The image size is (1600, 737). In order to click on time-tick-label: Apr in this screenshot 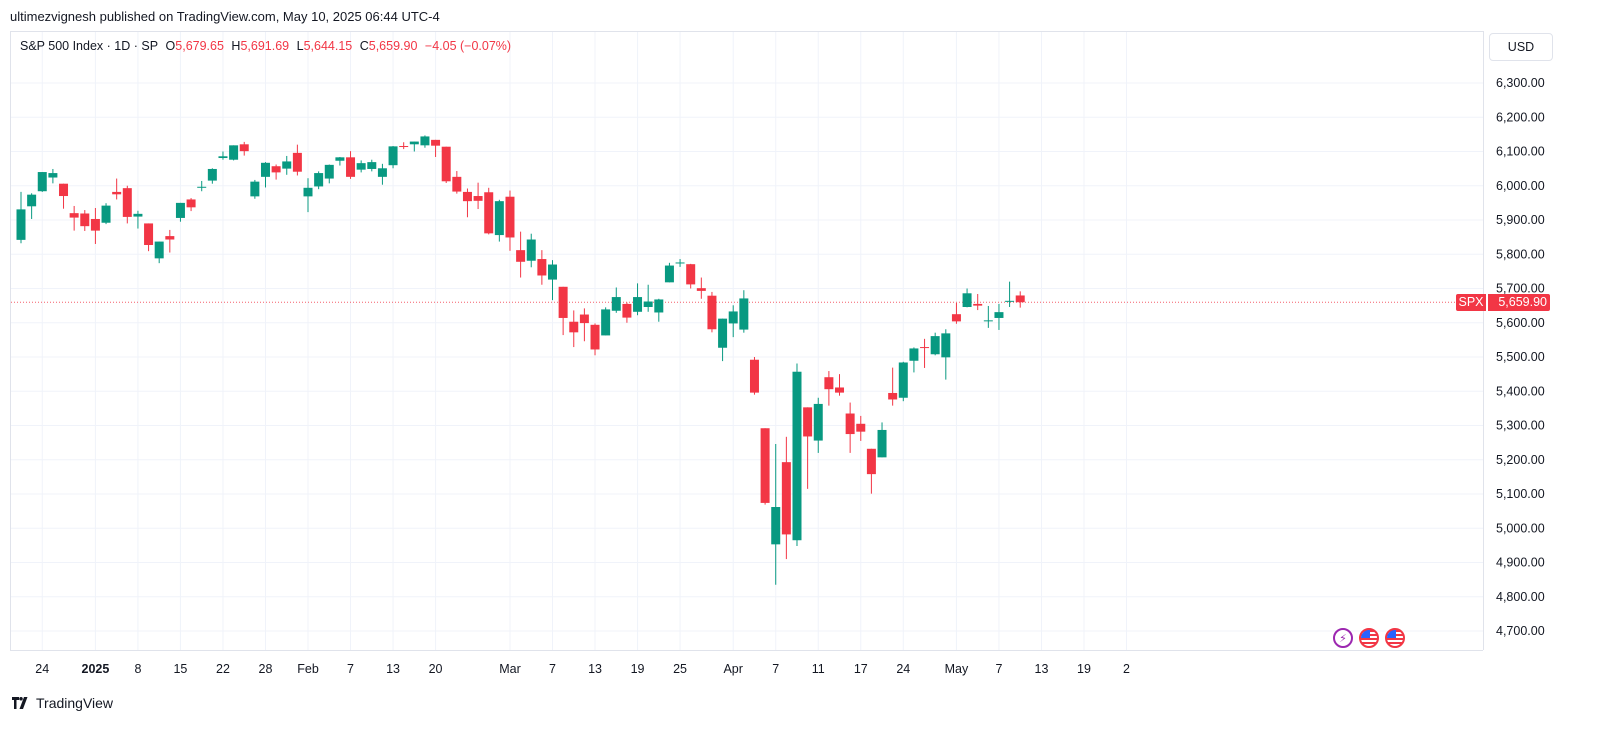, I will do `click(732, 669)`.